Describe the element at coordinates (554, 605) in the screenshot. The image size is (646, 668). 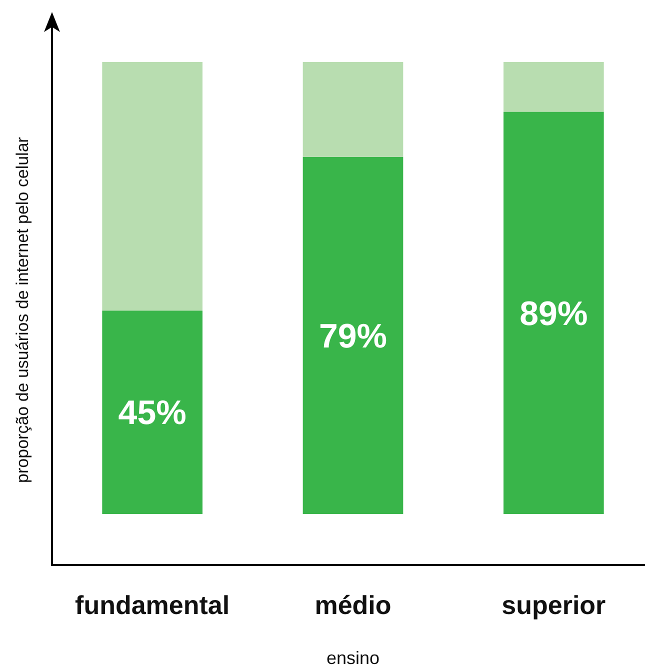
I see `x-tick-label: superior` at that location.